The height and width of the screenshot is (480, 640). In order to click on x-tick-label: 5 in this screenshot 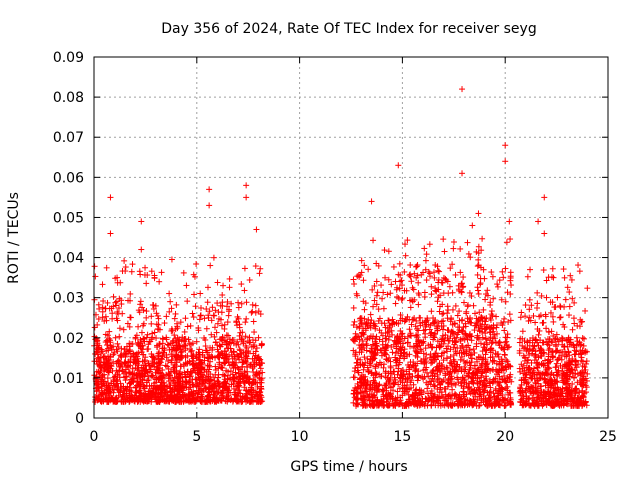, I will do `click(196, 437)`.